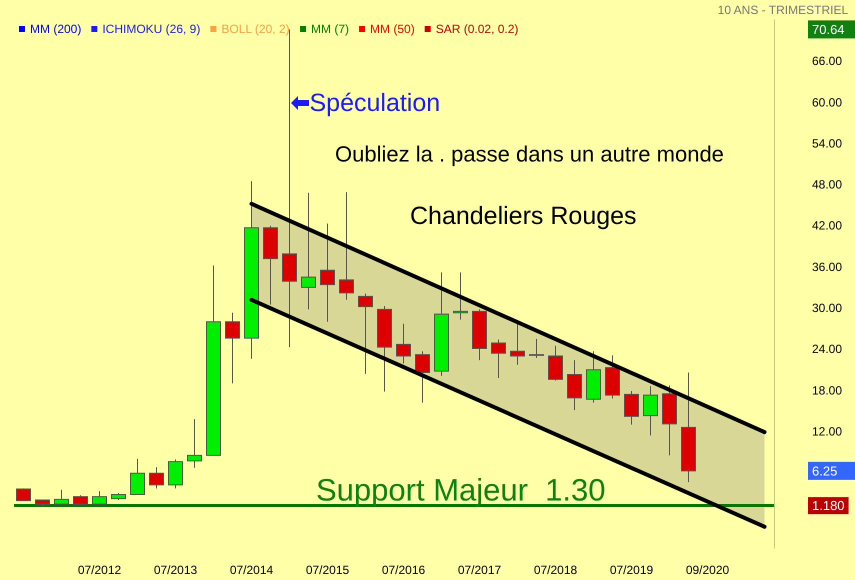 The width and height of the screenshot is (855, 580). Describe the element at coordinates (176, 570) in the screenshot. I see `x-tick-label: 07/2013` at that location.